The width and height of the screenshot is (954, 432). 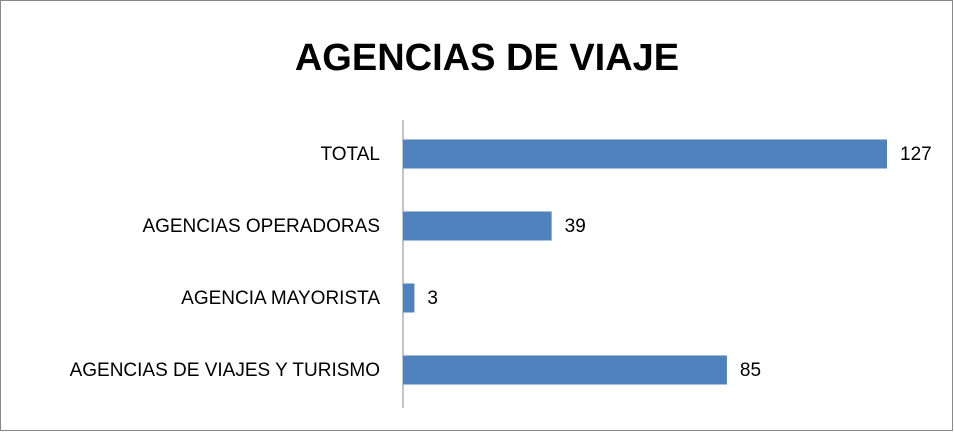 I want to click on data-label: 39, so click(x=575, y=226).